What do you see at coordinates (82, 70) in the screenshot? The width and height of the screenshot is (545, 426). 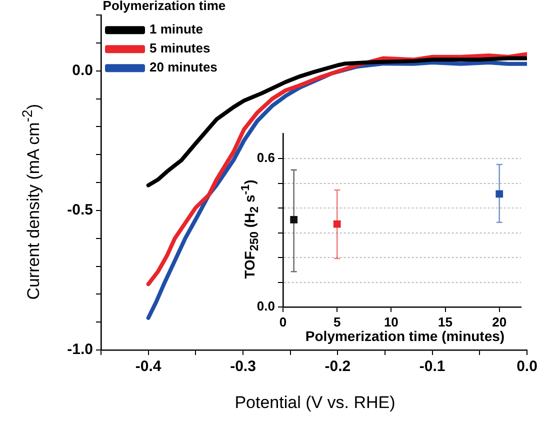 I see `y-tick-label: 0.0` at bounding box center [82, 70].